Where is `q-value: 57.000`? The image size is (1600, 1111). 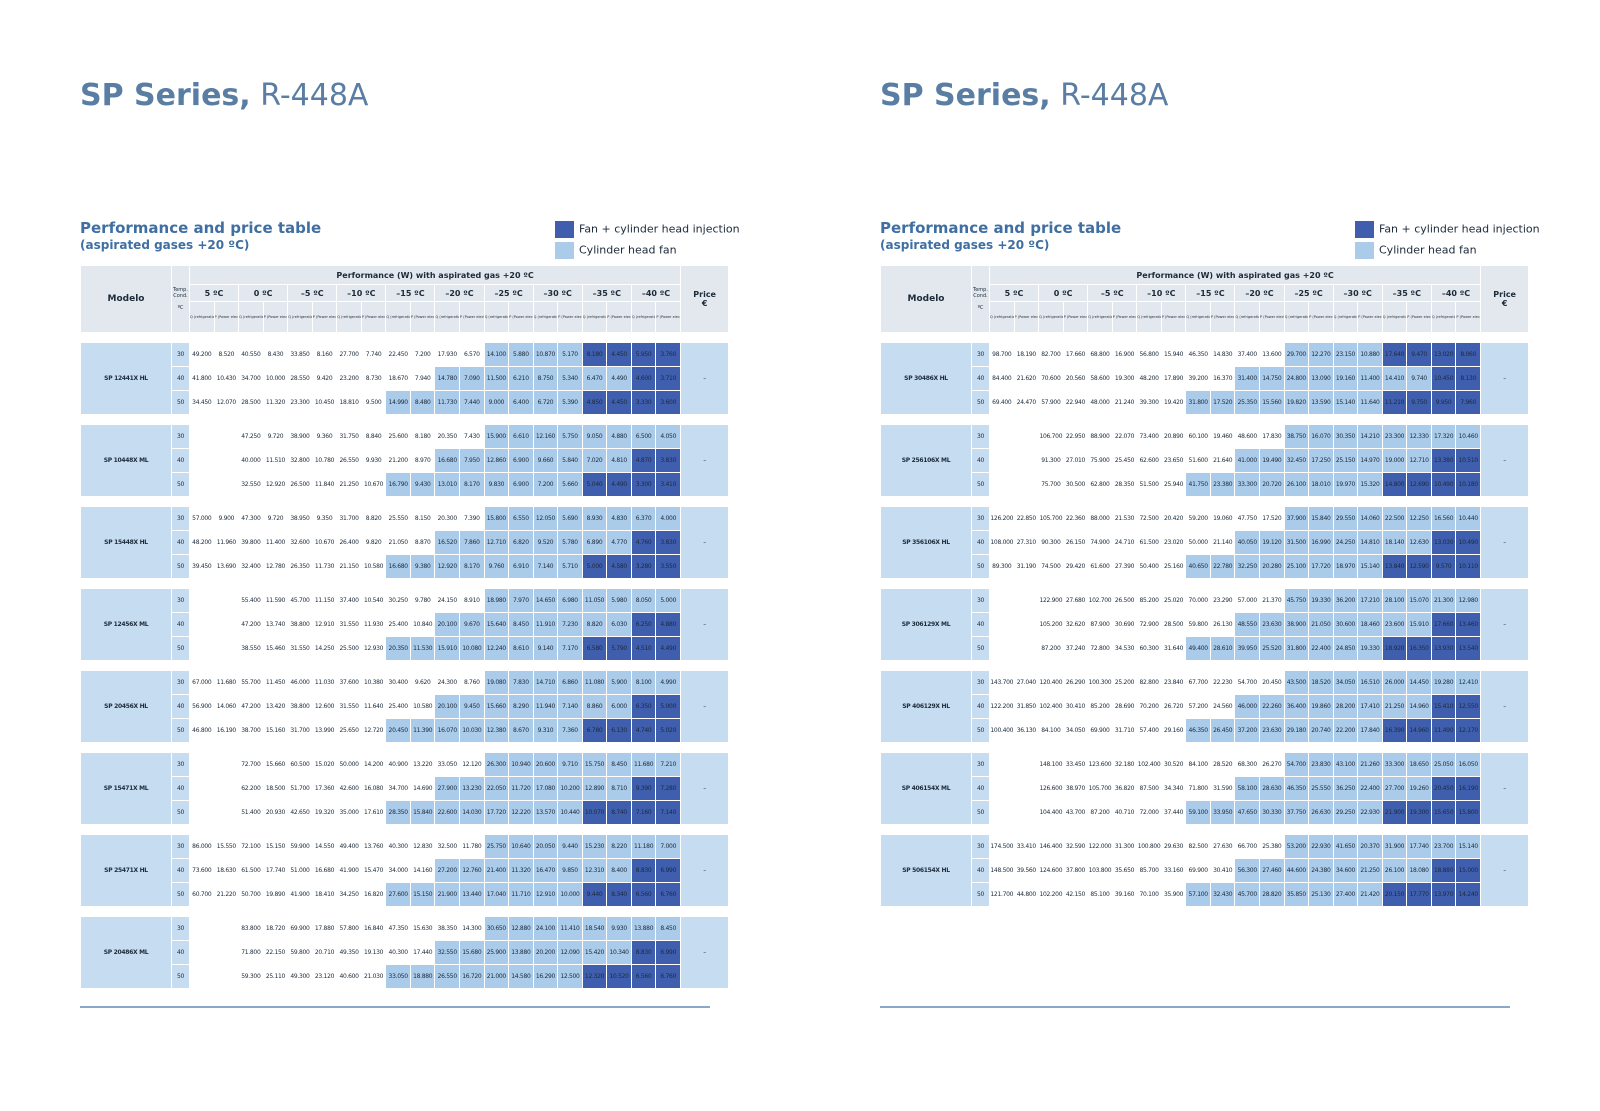 q-value: 57.000 is located at coordinates (202, 518).